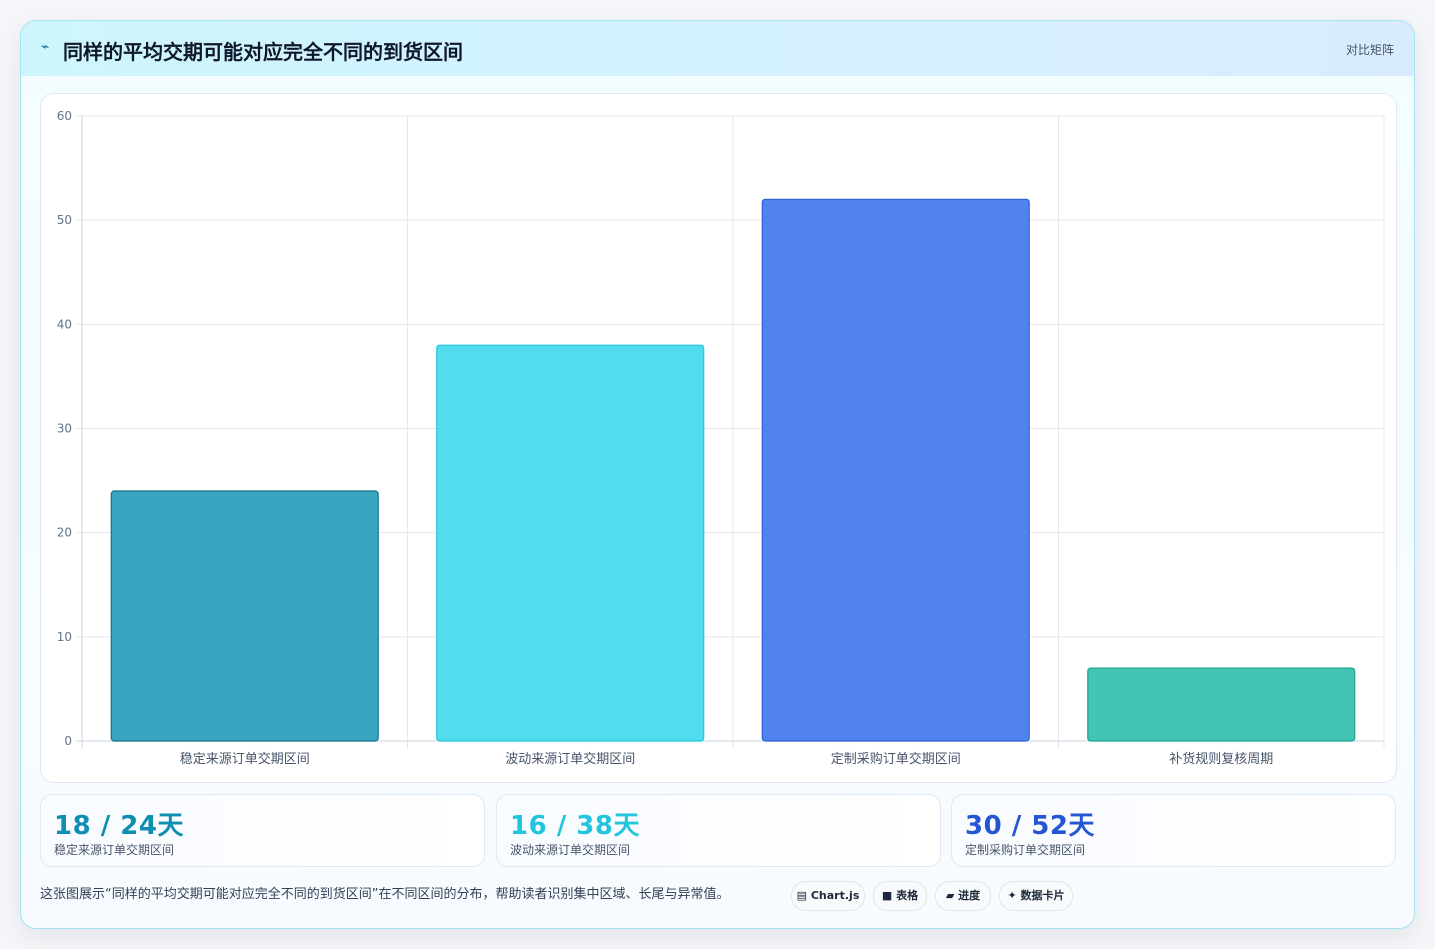 This screenshot has height=949, width=1435. I want to click on y-tick-label: 0, so click(68, 741).